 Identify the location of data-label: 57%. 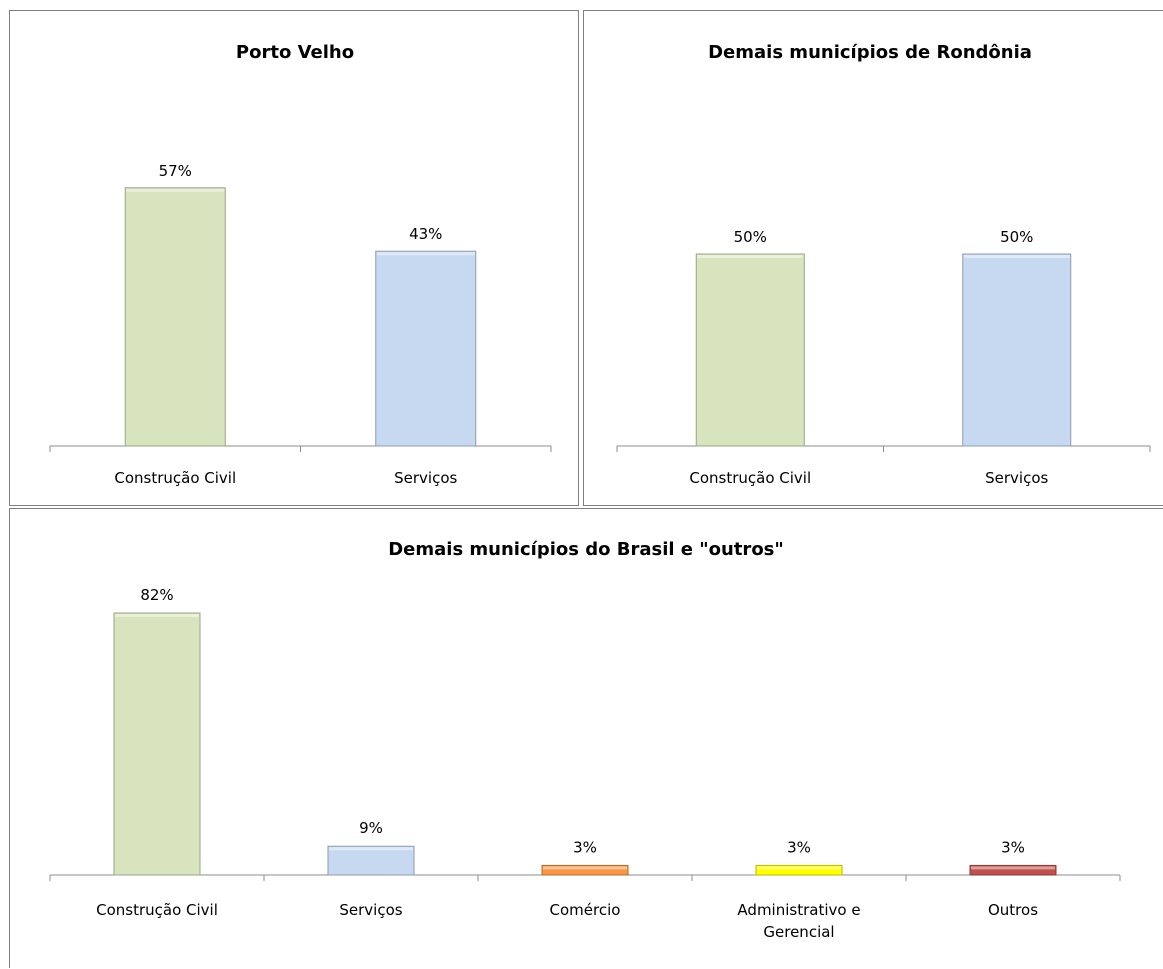
(175, 171).